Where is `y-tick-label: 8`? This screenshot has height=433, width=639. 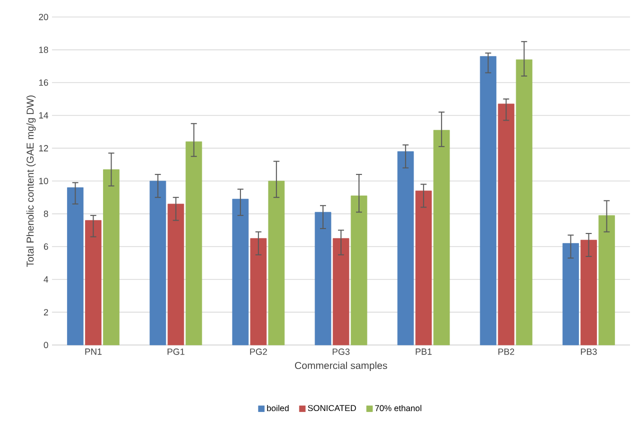
y-tick-label: 8 is located at coordinates (46, 213).